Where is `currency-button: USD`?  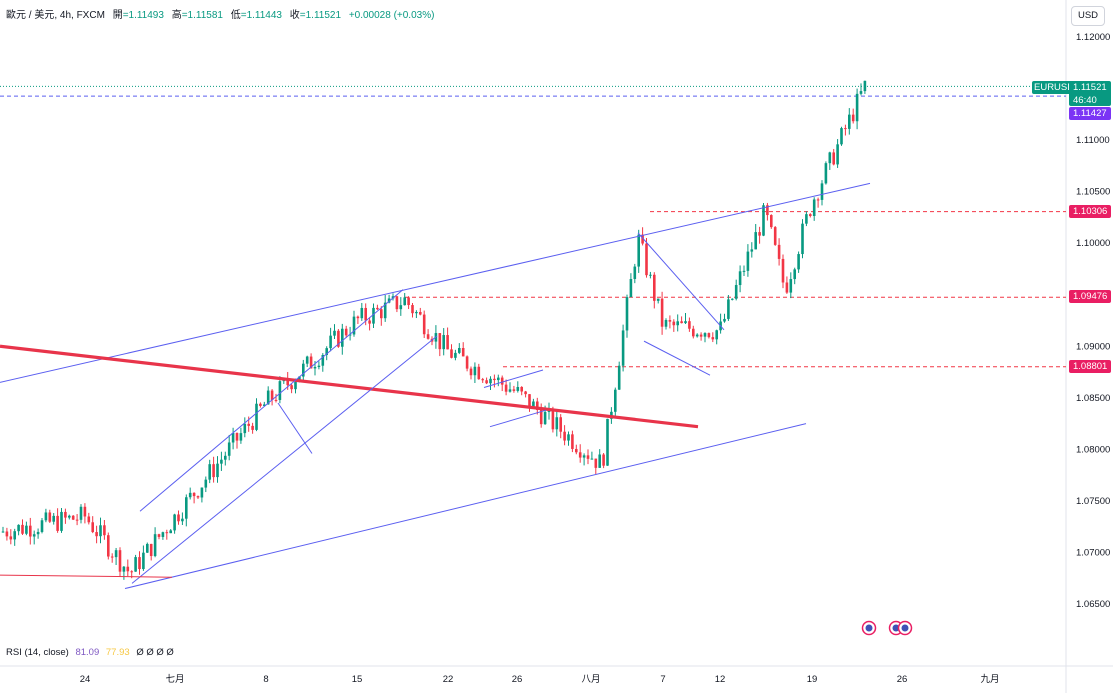
currency-button: USD is located at coordinates (1088, 16).